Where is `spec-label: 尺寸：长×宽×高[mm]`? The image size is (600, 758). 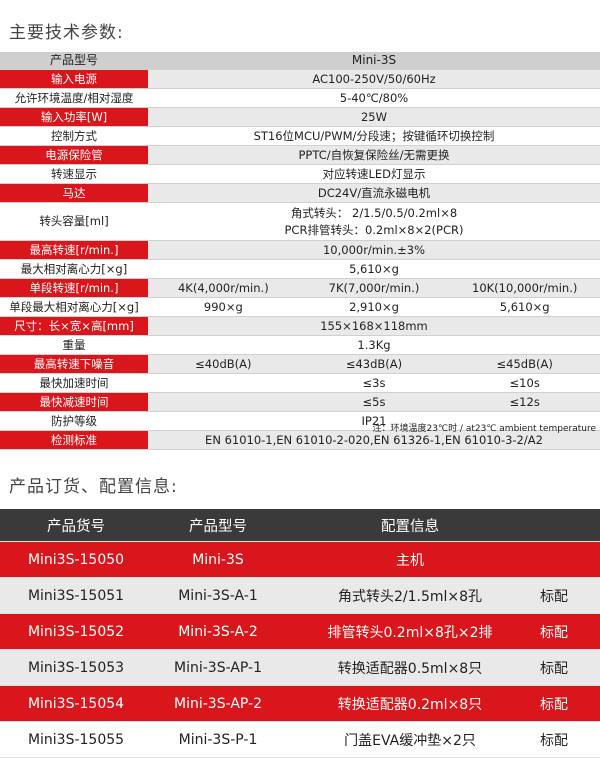
spec-label: 尺寸：长×宽×高[mm] is located at coordinates (74, 326).